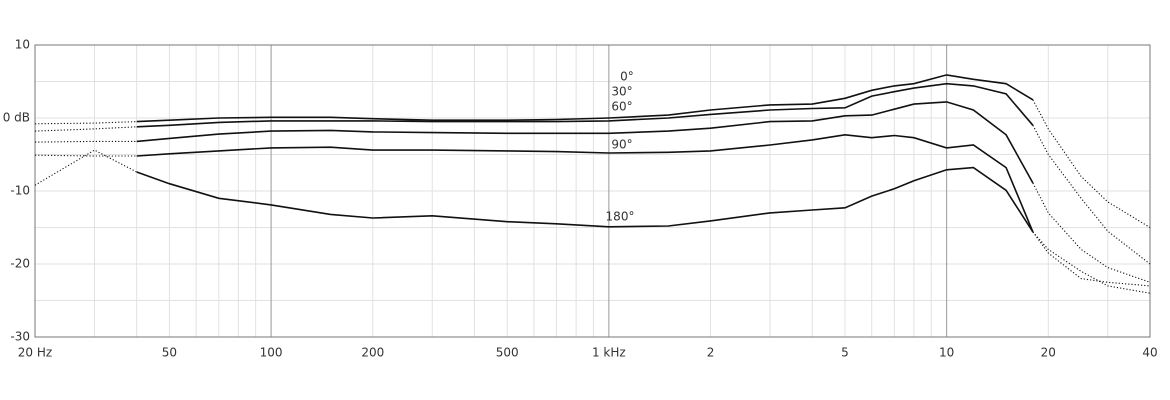 The height and width of the screenshot is (400, 1170). Describe the element at coordinates (609, 353) in the screenshot. I see `x-tick-label: 1 kHz` at that location.